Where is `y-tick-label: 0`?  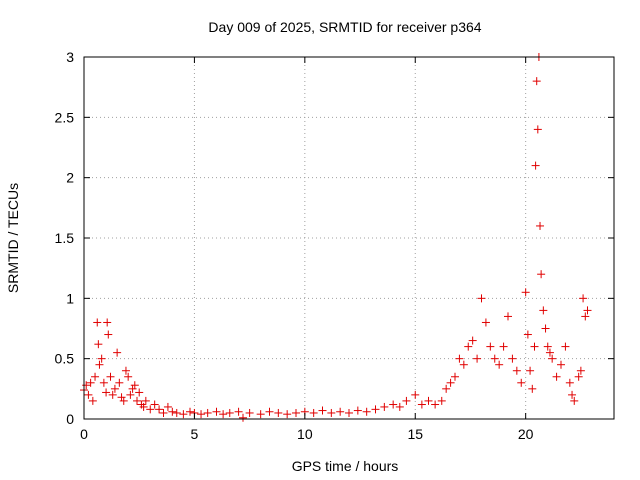 y-tick-label: 0 is located at coordinates (70, 419).